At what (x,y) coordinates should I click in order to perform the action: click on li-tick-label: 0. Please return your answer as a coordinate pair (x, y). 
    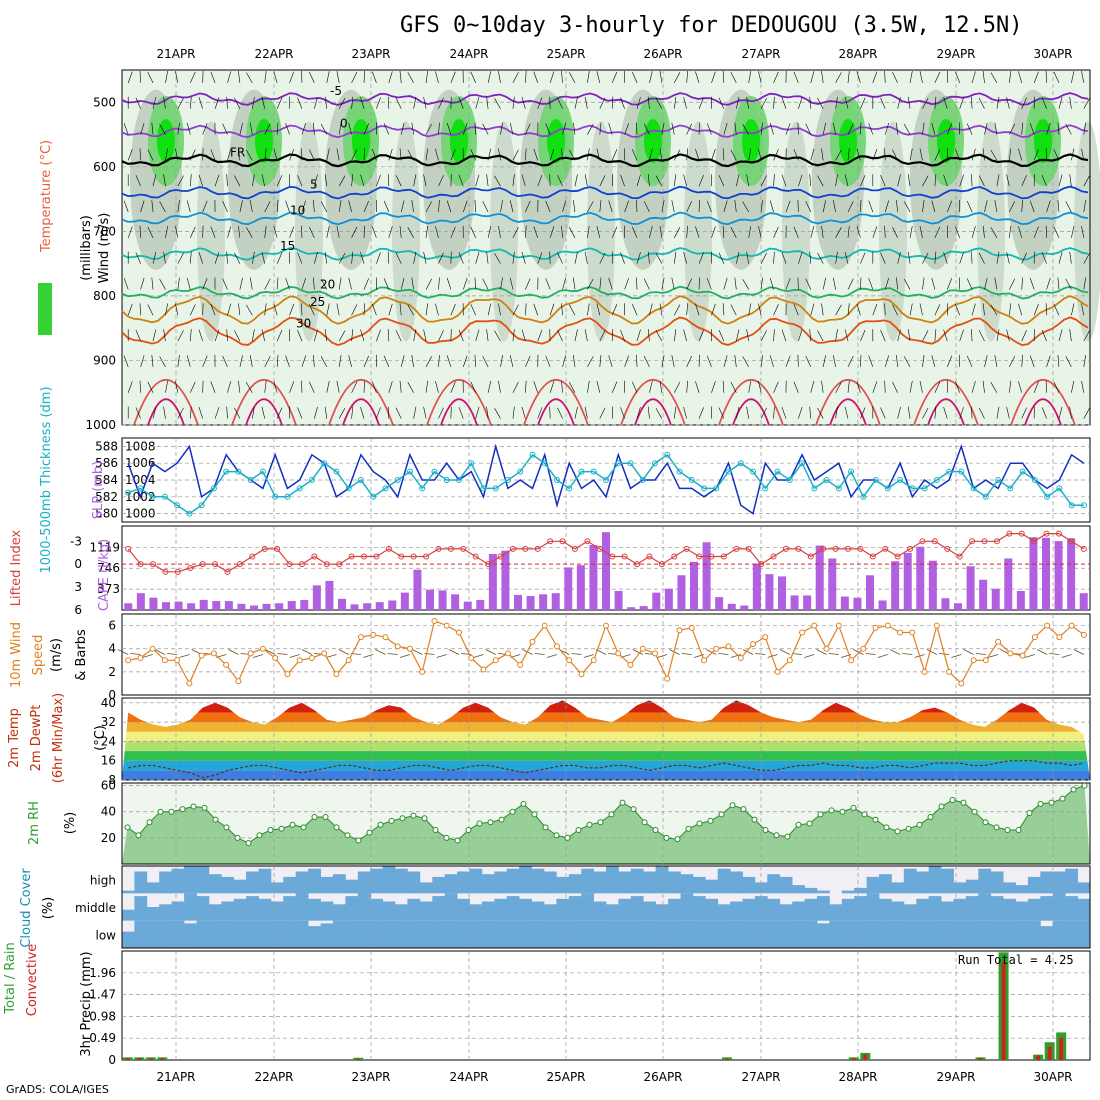
    Looking at the image, I should click on (78, 564).